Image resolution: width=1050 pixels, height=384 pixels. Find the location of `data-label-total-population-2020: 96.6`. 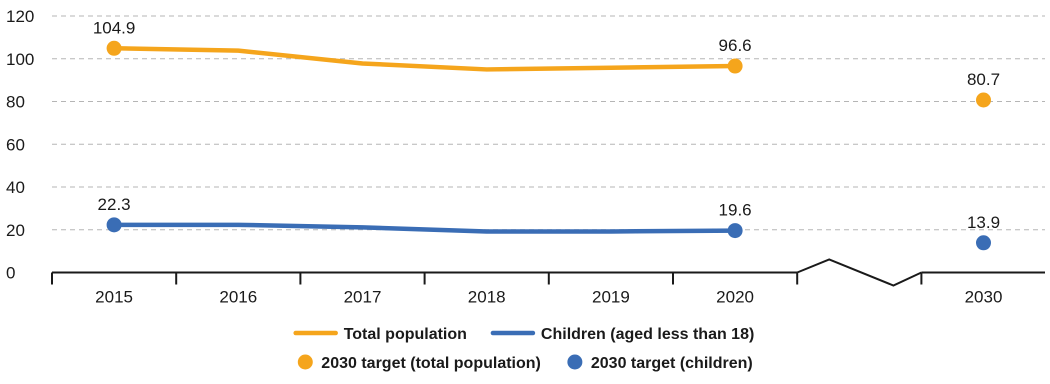

data-label-total-population-2020: 96.6 is located at coordinates (735, 45).